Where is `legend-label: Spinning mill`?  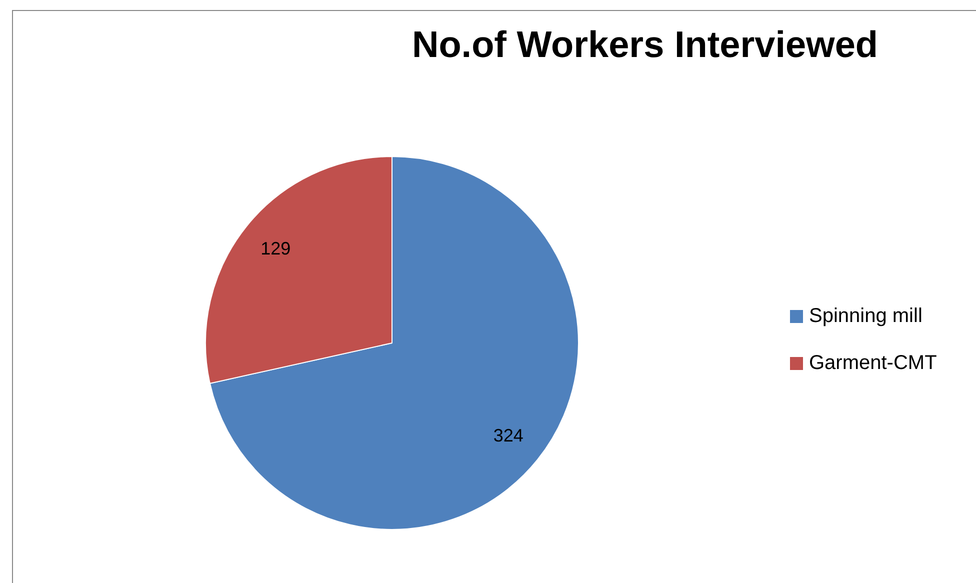 legend-label: Spinning mill is located at coordinates (865, 316).